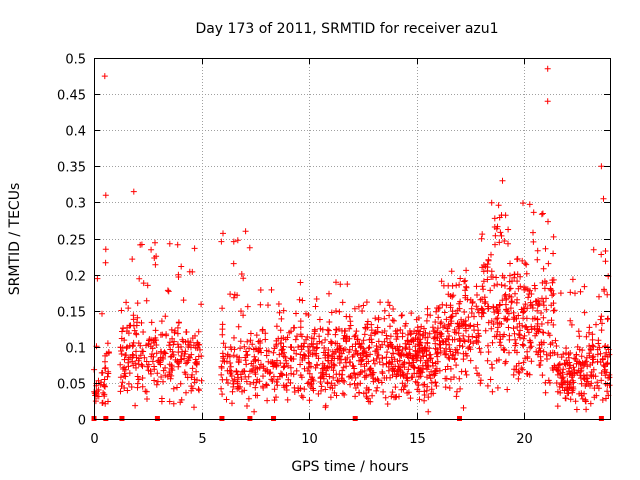 Image resolution: width=640 pixels, height=480 pixels. I want to click on zero-marker, so click(459, 418).